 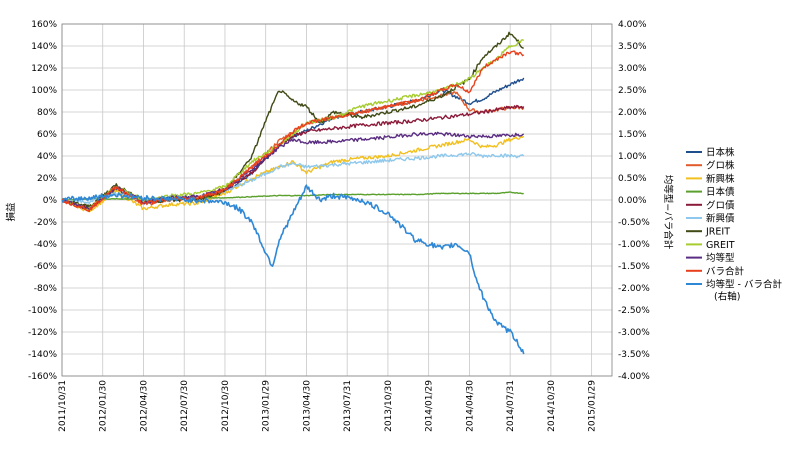 I want to click on y-tick-label: 0%, so click(x=50, y=201).